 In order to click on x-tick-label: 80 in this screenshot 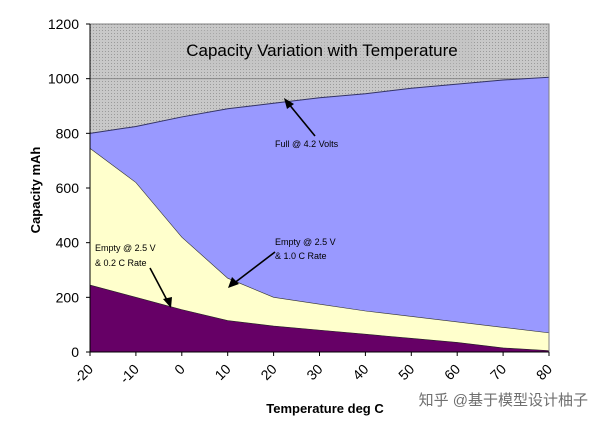, I will do `click(544, 372)`.